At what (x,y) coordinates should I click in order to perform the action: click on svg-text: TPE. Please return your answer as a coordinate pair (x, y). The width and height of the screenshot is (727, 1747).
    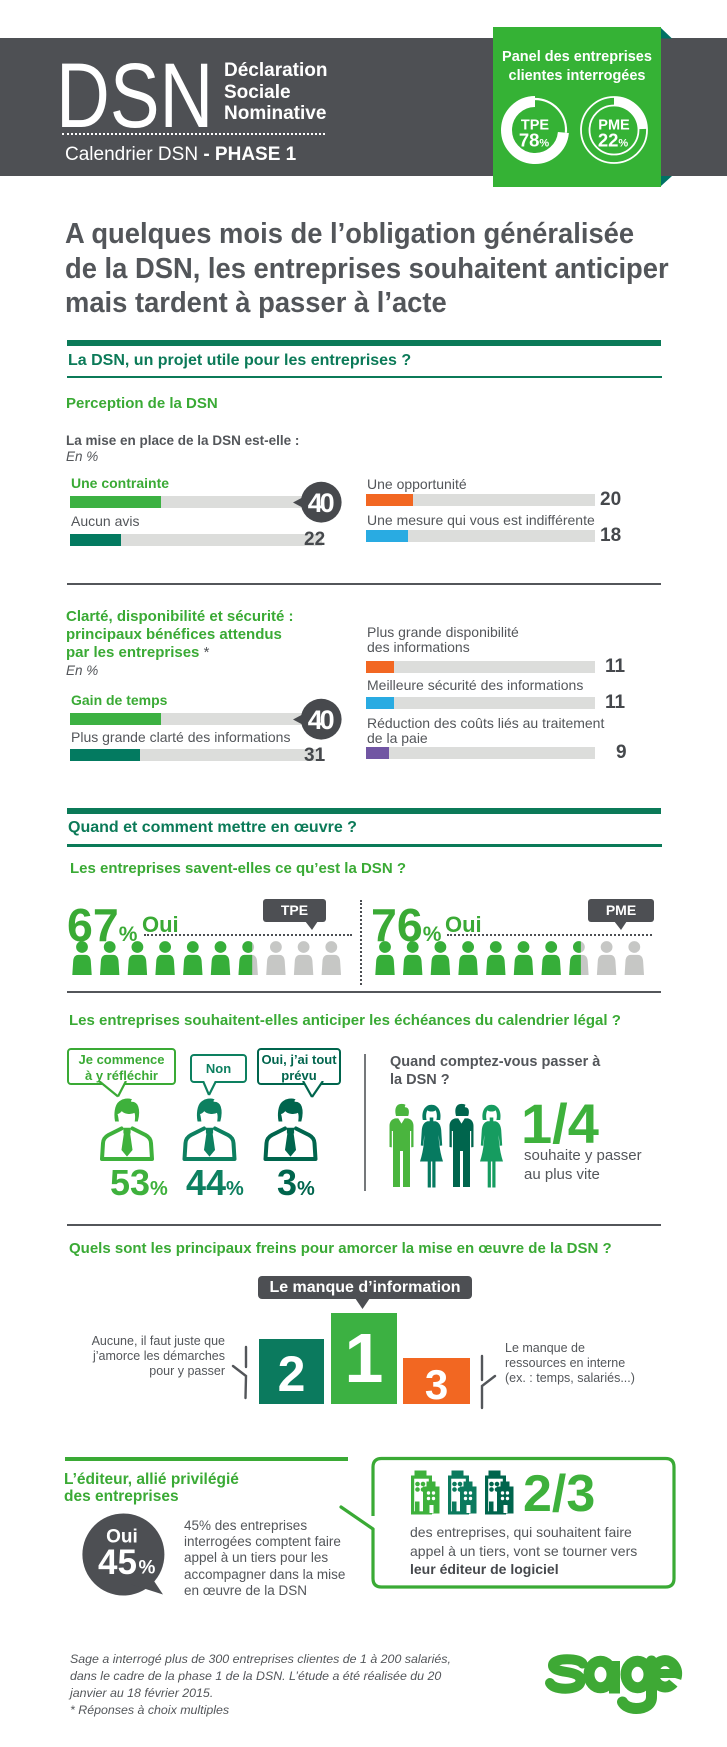
    Looking at the image, I should click on (535, 126).